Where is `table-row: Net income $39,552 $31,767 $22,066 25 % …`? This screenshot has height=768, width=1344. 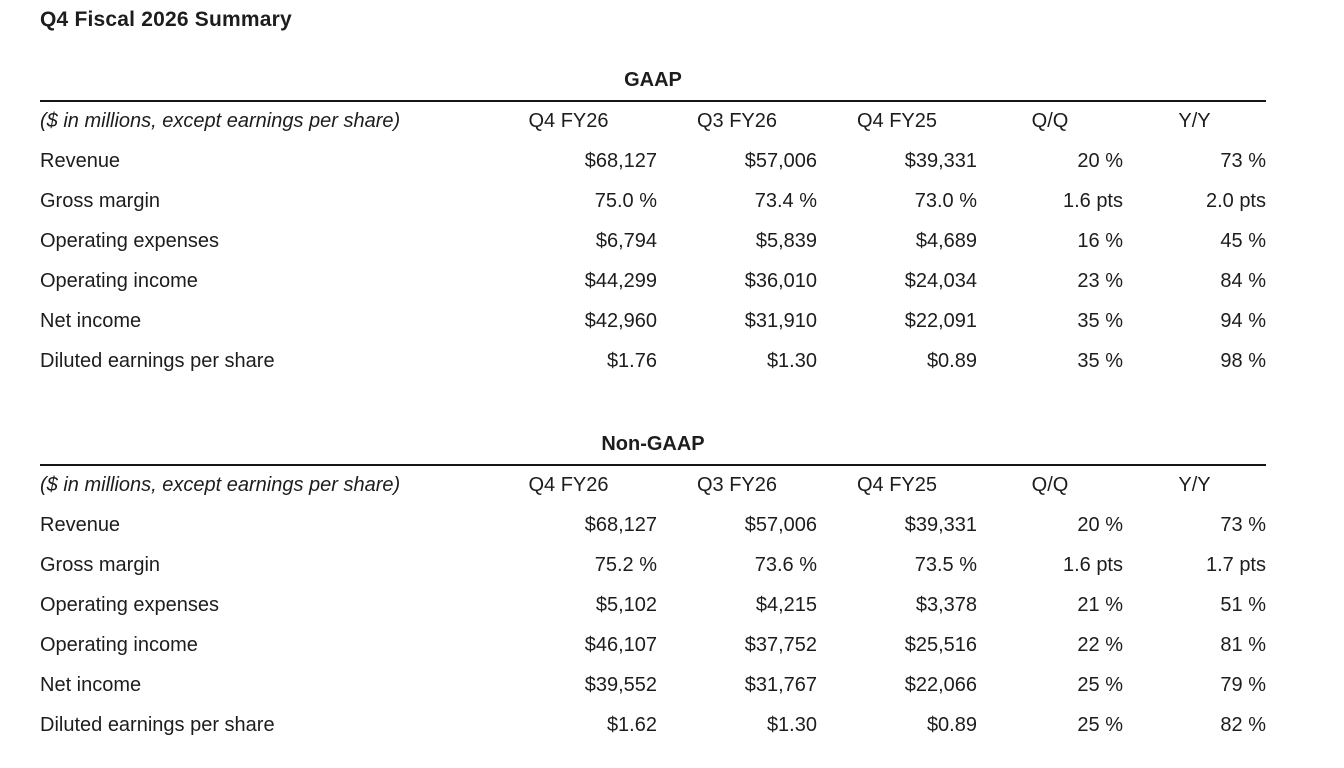 table-row: Net income $39,552 $31,767 $22,066 25 % … is located at coordinates (653, 685).